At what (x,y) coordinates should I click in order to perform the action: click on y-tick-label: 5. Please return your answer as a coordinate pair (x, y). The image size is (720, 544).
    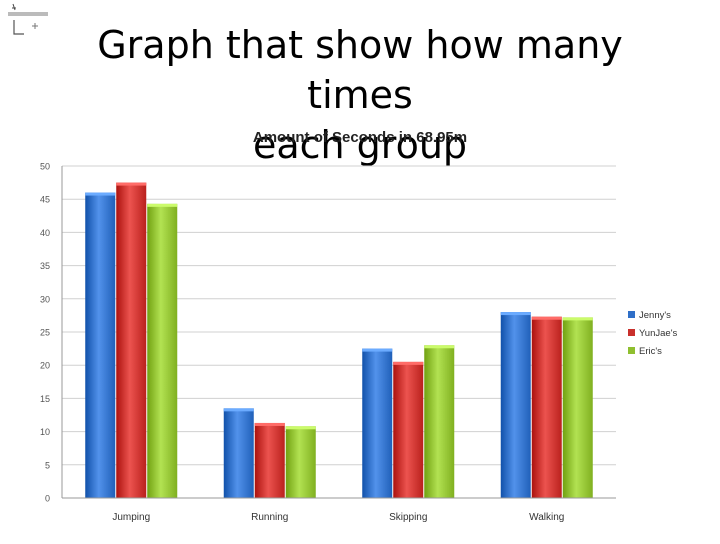
    Looking at the image, I should click on (47, 465).